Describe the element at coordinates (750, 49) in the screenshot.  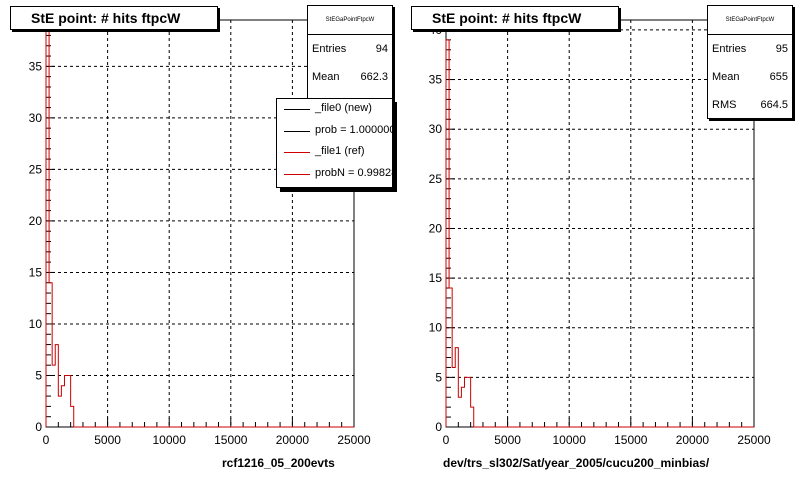
I see `stats-row-entries-right: Entries 95` at that location.